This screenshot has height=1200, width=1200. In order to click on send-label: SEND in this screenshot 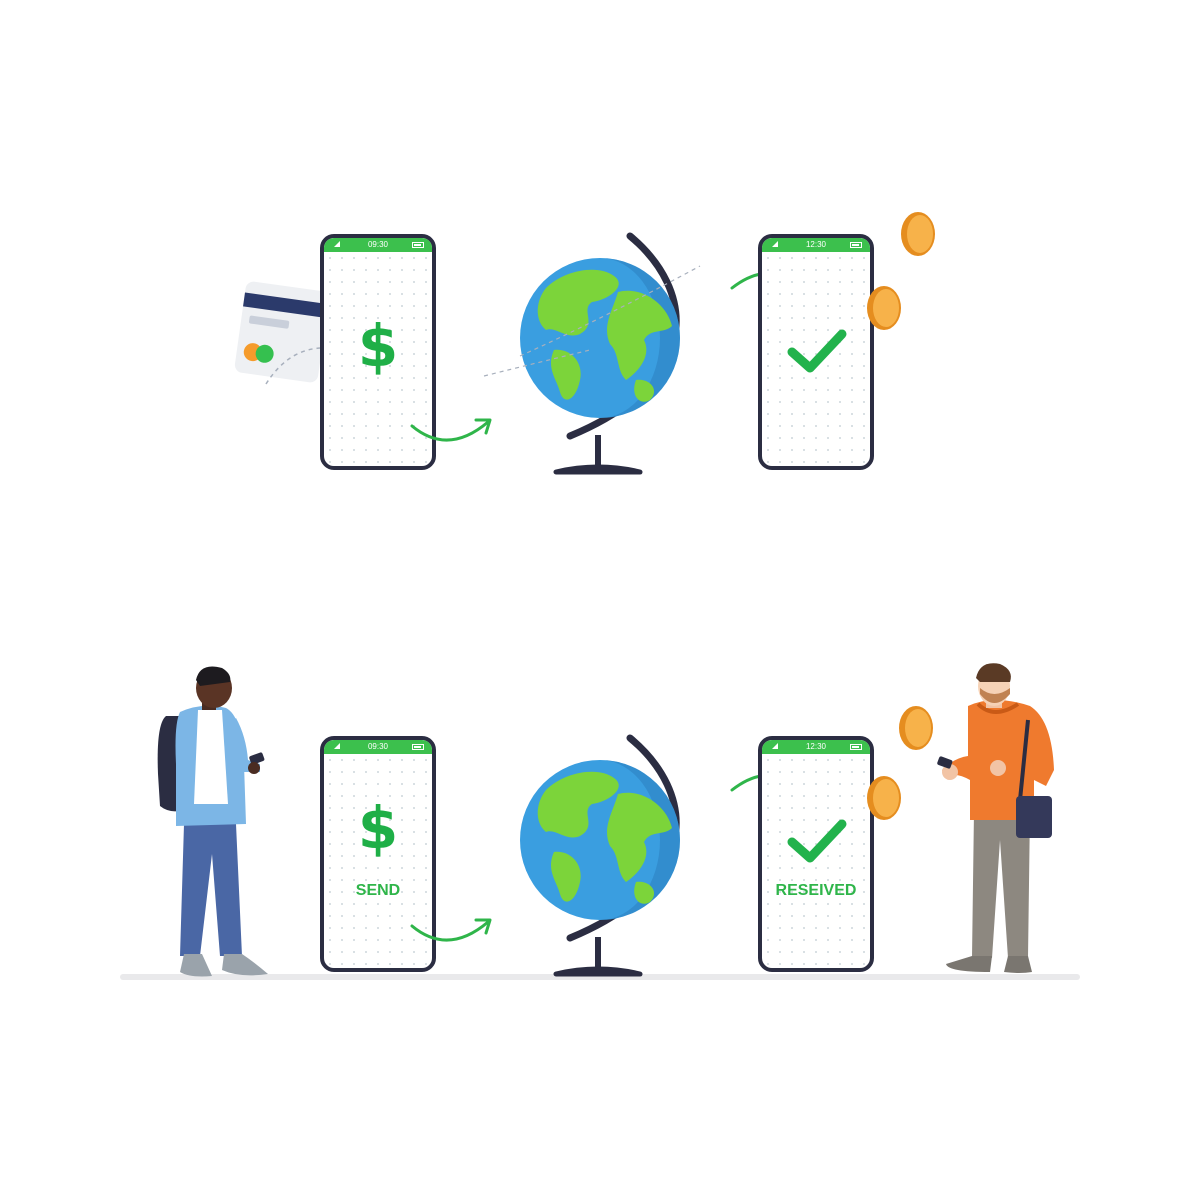, I will do `click(378, 890)`.